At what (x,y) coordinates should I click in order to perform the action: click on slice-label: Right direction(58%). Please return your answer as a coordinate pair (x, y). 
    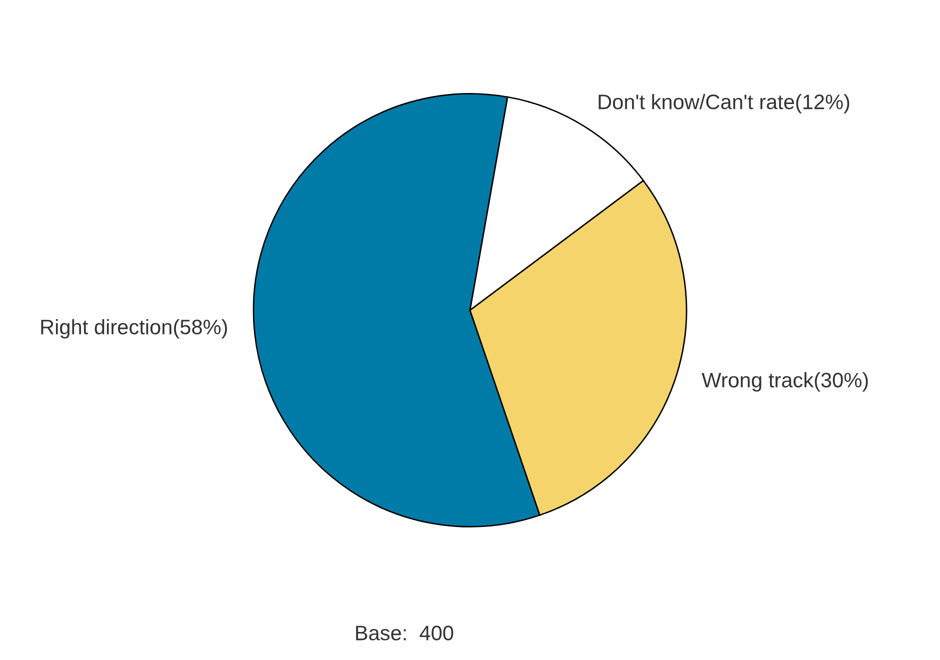
    Looking at the image, I should click on (134, 329).